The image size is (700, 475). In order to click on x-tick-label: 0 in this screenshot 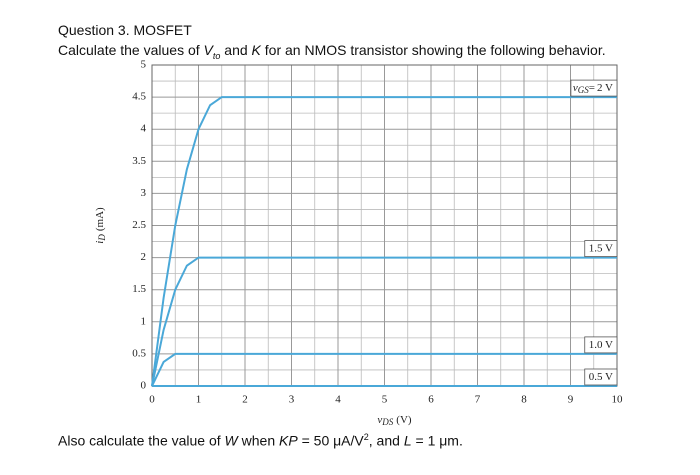, I will do `click(152, 400)`.